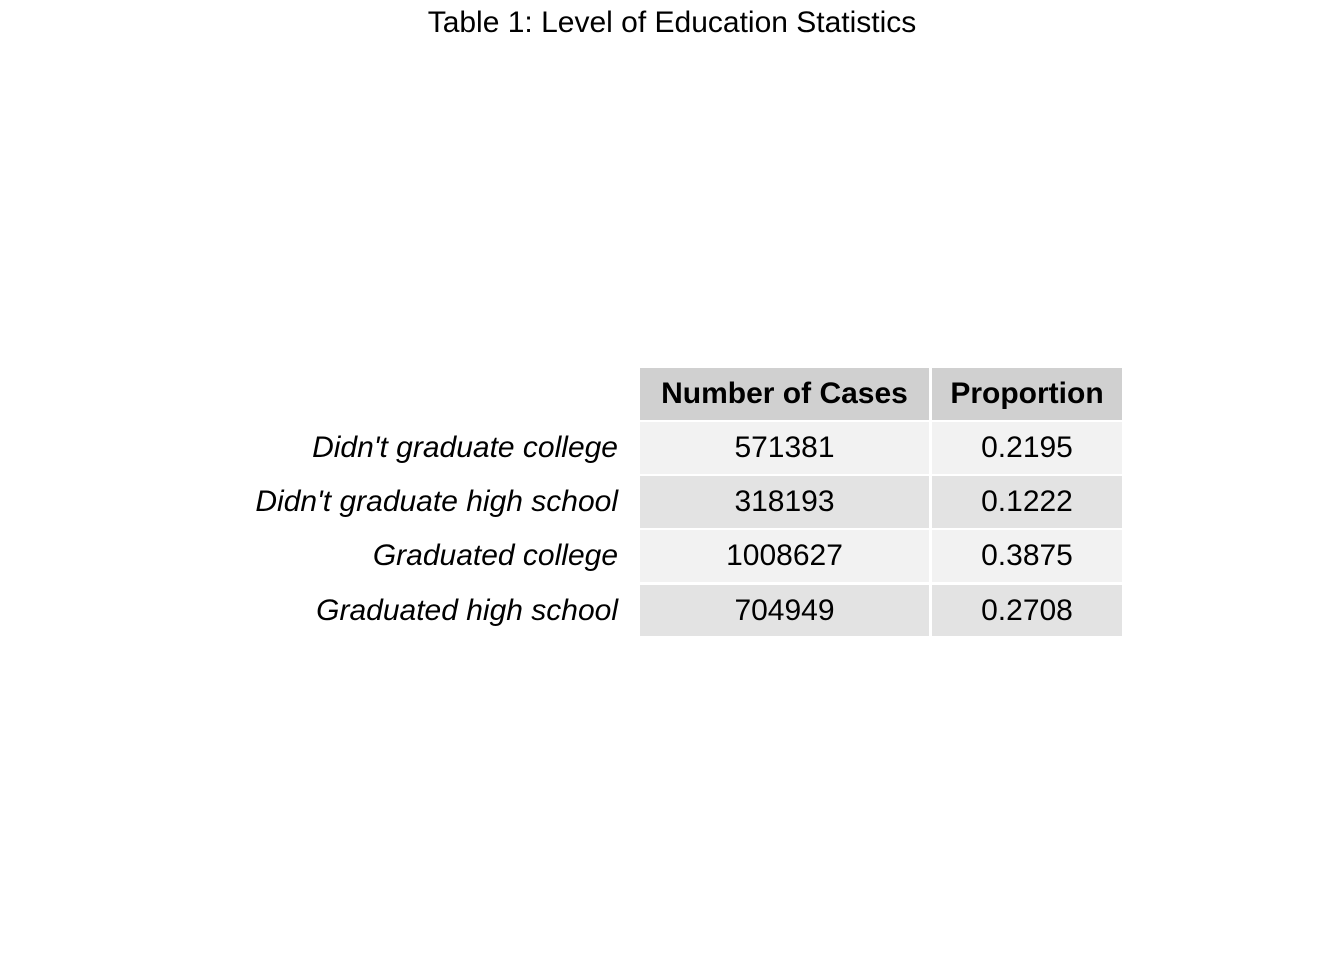 The height and width of the screenshot is (960, 1344). What do you see at coordinates (1027, 448) in the screenshot?
I see `cell-proportion: 0.2195` at bounding box center [1027, 448].